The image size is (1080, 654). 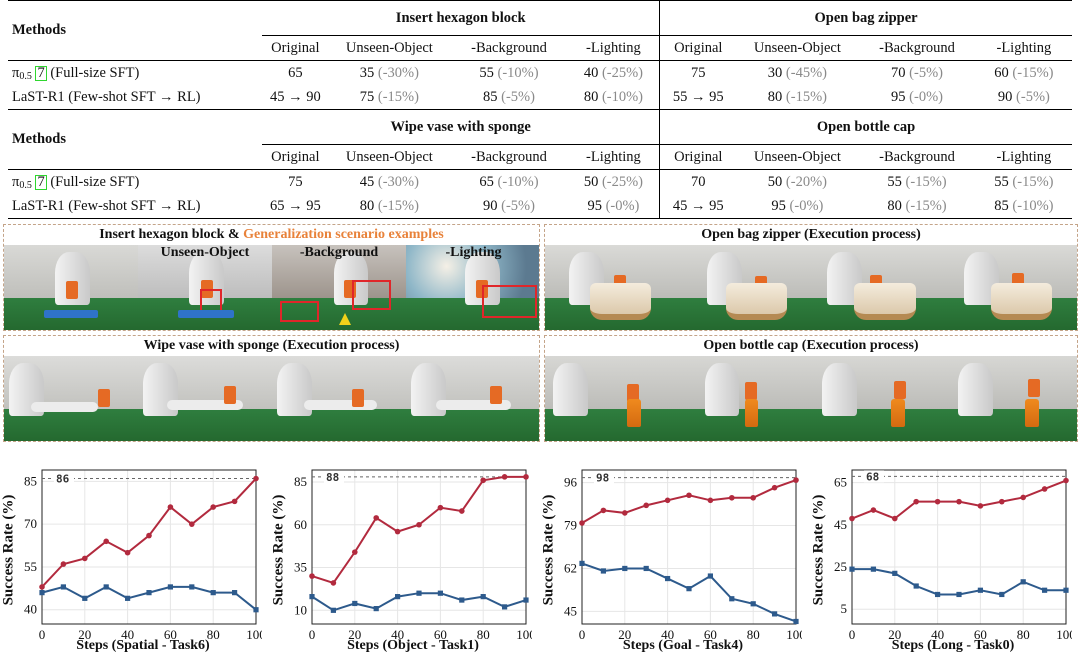 What do you see at coordinates (1023, 634) in the screenshot?
I see `x-tick-label: 80` at bounding box center [1023, 634].